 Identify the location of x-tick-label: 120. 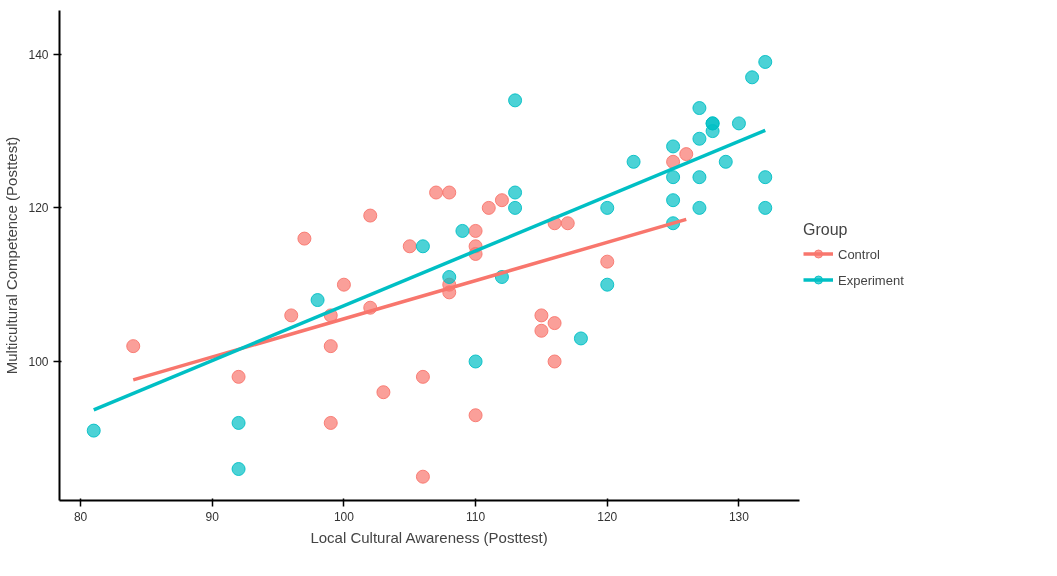
(607, 516).